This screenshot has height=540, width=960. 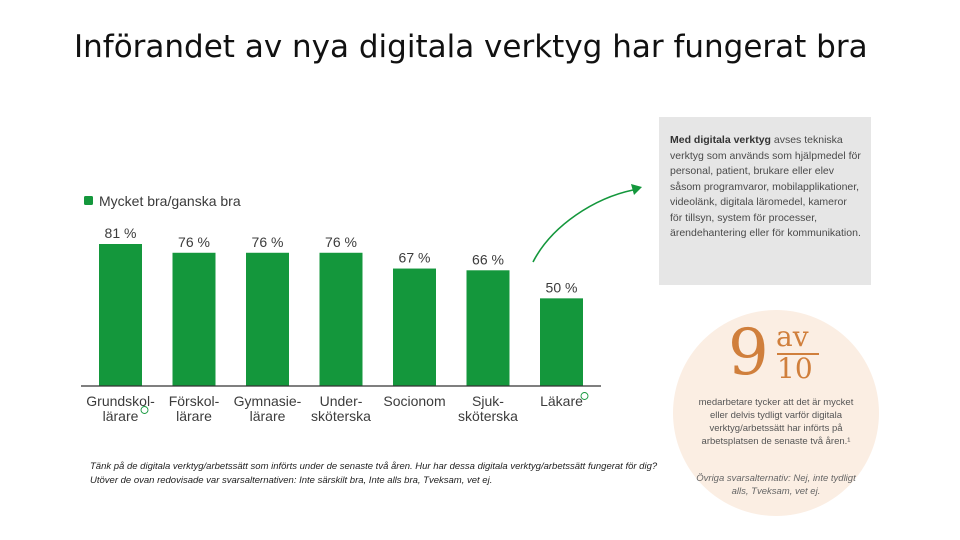 What do you see at coordinates (748, 353) in the screenshot?
I see `stat-number: 9` at bounding box center [748, 353].